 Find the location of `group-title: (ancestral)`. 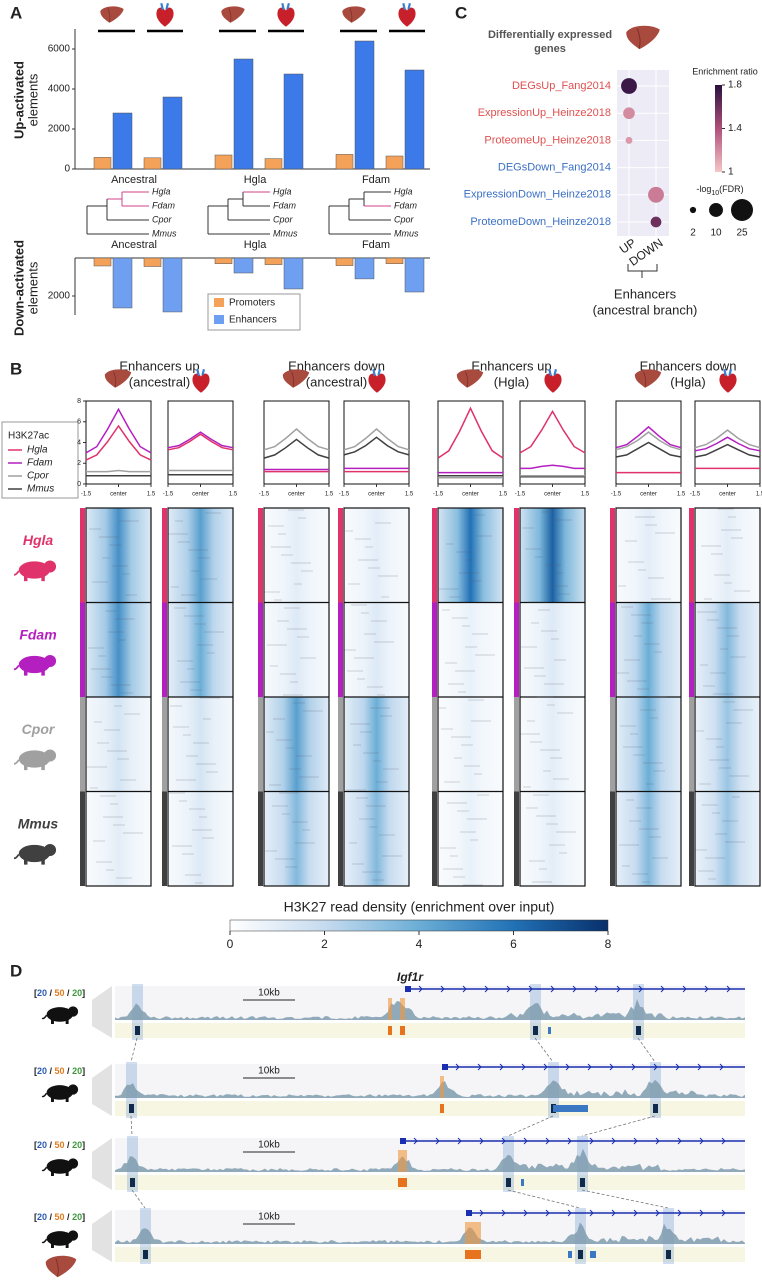

group-title: (ancestral) is located at coordinates (336, 381).